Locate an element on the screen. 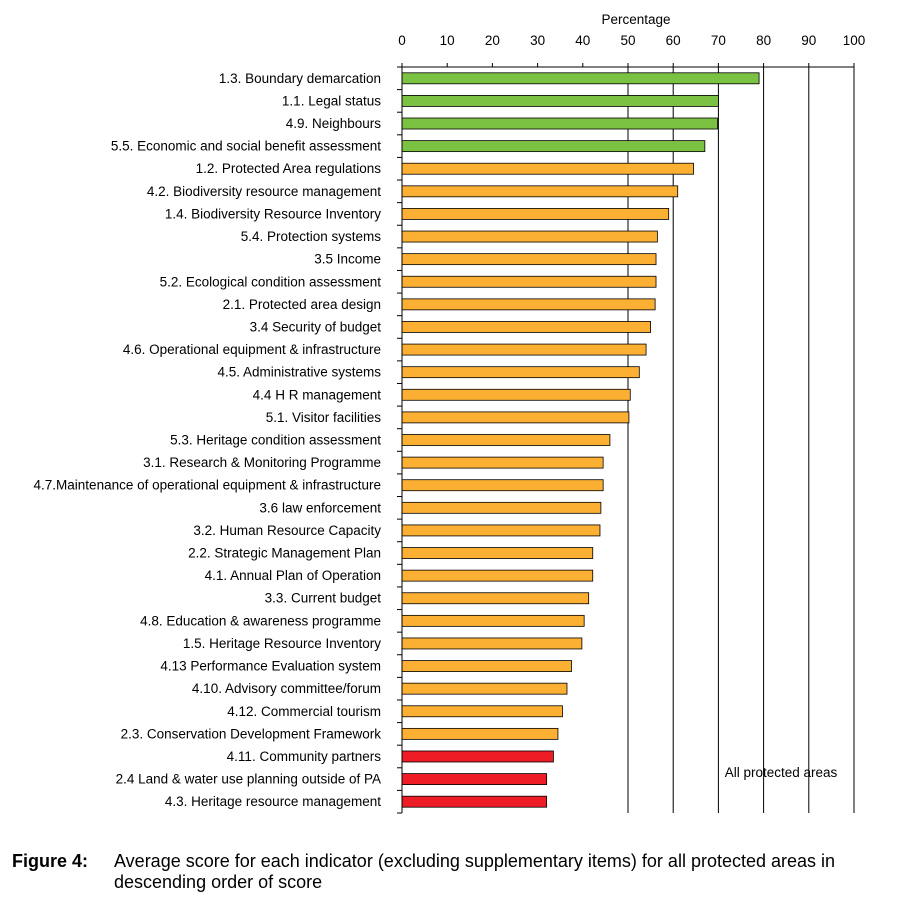 Image resolution: width=910 pixels, height=905 pixels. category-label: 3.1. Research & Monitoring Programme is located at coordinates (262, 462).